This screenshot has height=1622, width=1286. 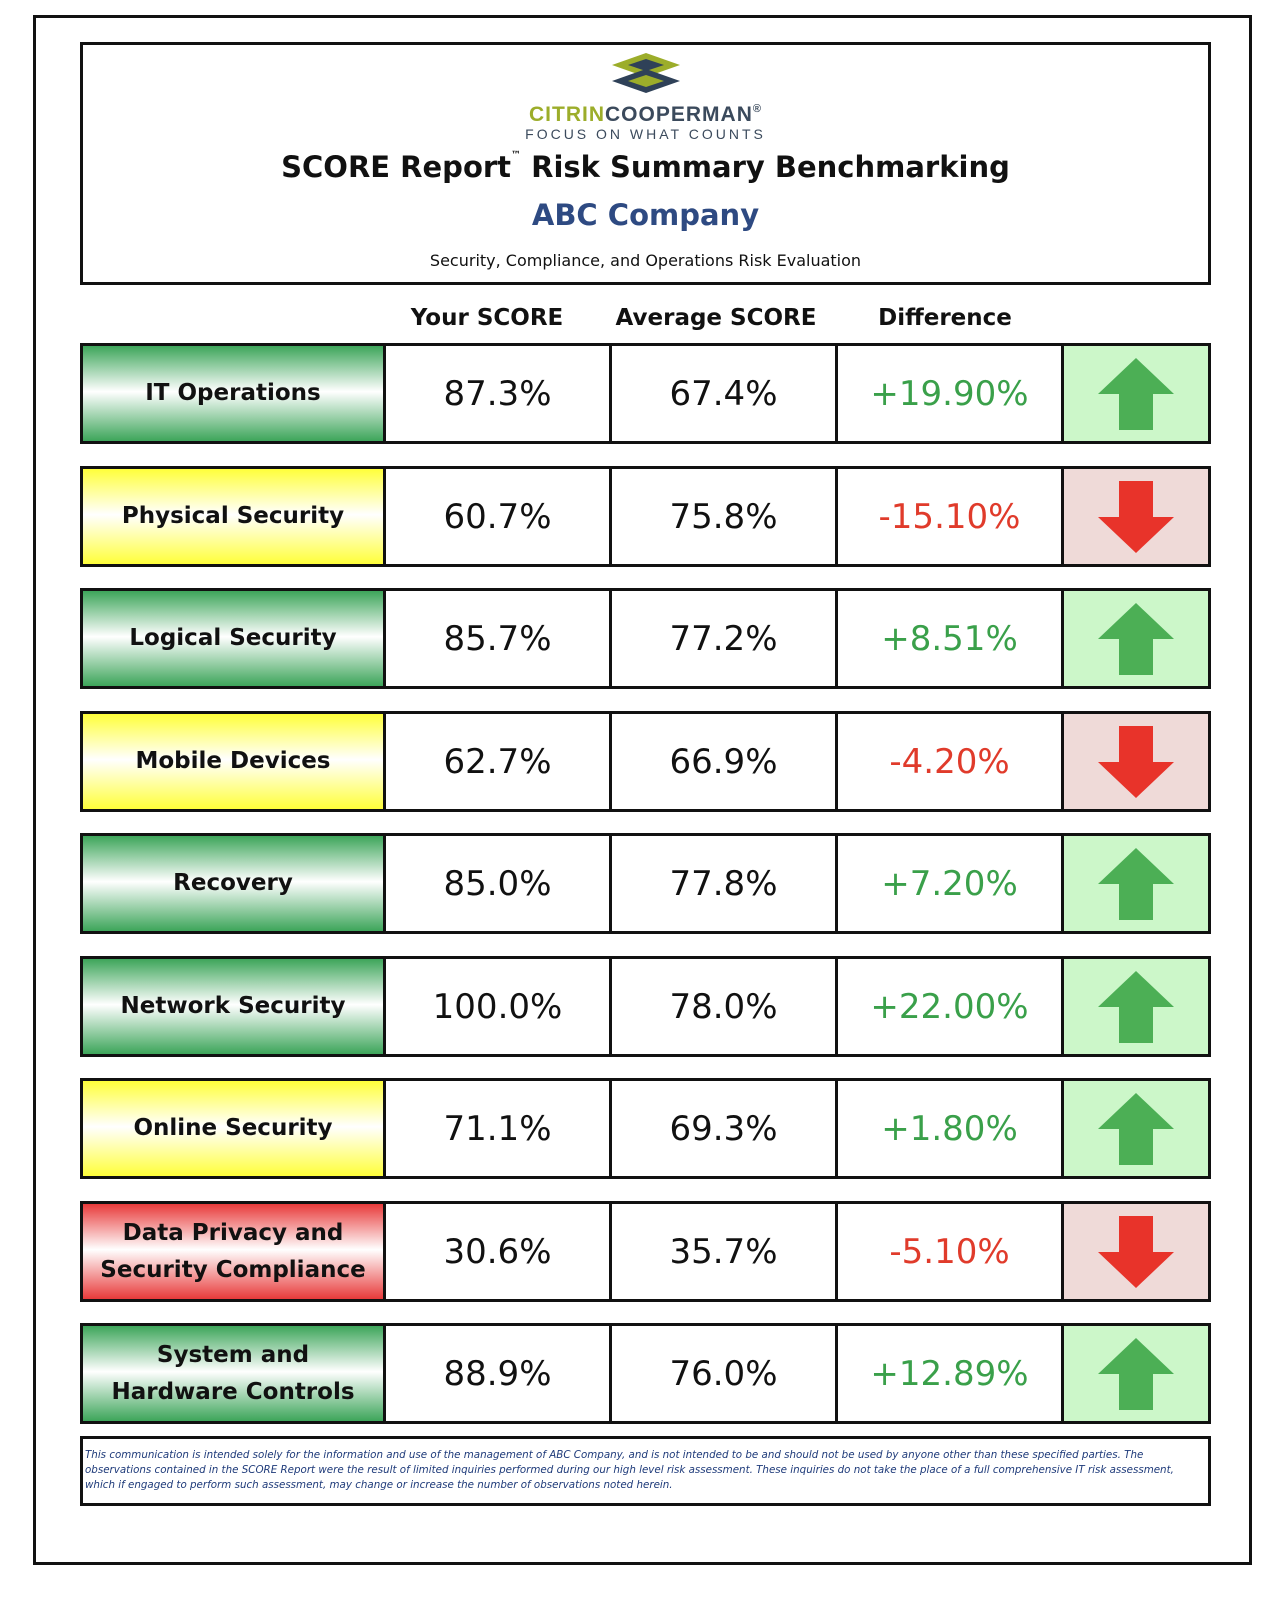 I want to click on report-title: SCORE Report™ Risk Summary Benchmarking, so click(x=645, y=167).